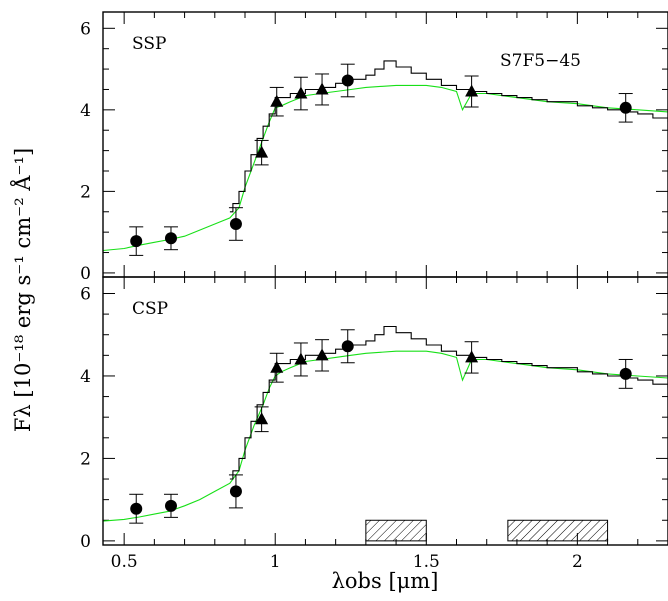 This screenshot has width=668, height=601. What do you see at coordinates (540, 61) in the screenshot?
I see `object-label: S7F5−45` at bounding box center [540, 61].